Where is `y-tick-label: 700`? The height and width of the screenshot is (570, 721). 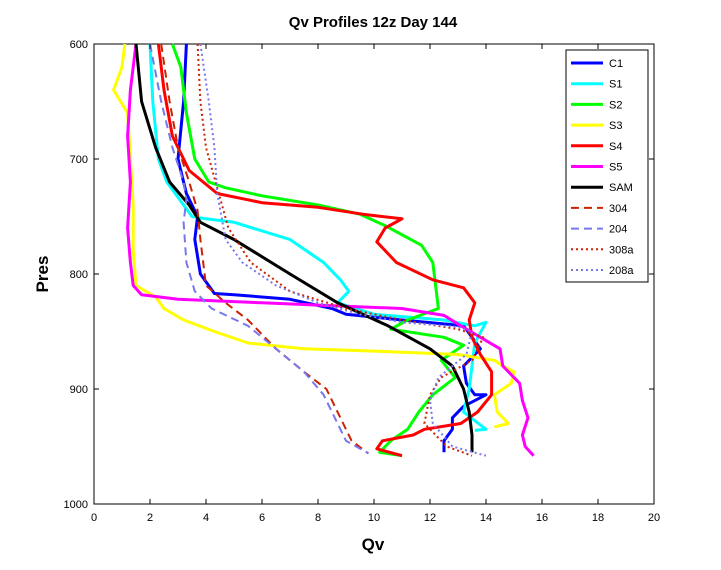 y-tick-label: 700 is located at coordinates (79, 160).